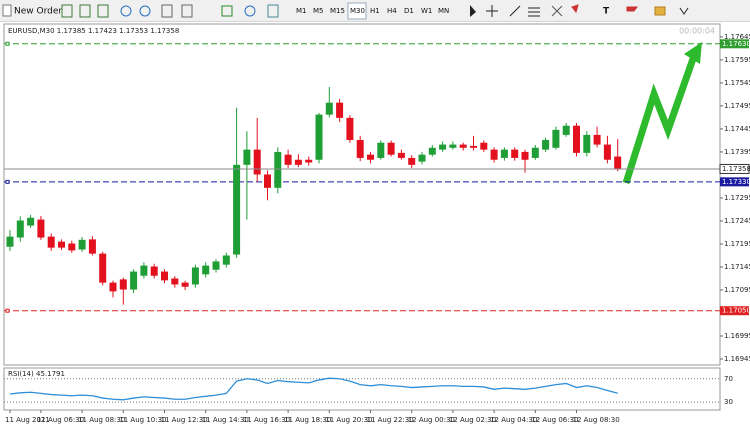  I want to click on icon: T, so click(606, 12).